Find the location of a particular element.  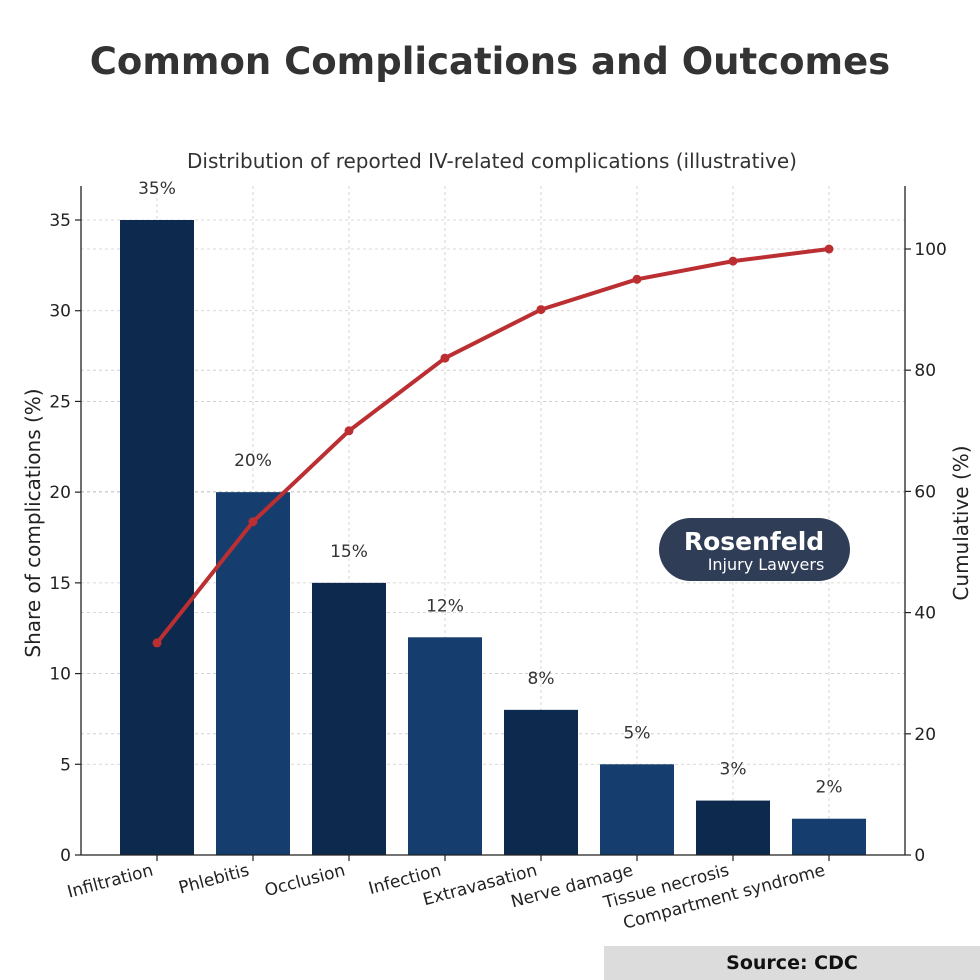

y2-tick-label: 60 is located at coordinates (922, 492).